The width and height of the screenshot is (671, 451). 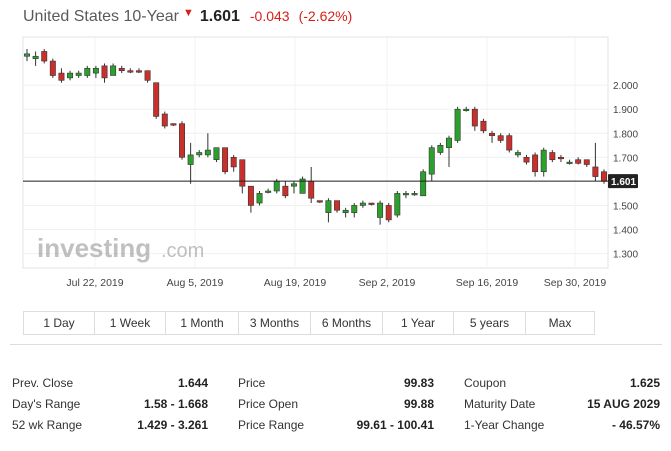 What do you see at coordinates (625, 110) in the screenshot?
I see `y-tick-label: 1.900` at bounding box center [625, 110].